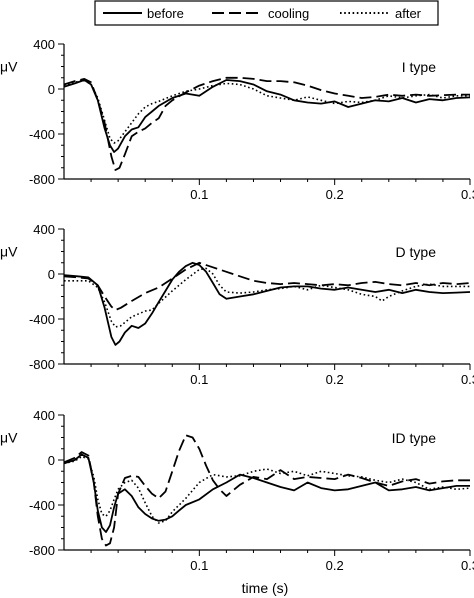 The height and width of the screenshot is (598, 474). What do you see at coordinates (414, 438) in the screenshot?
I see `panel-title: ID type` at bounding box center [414, 438].